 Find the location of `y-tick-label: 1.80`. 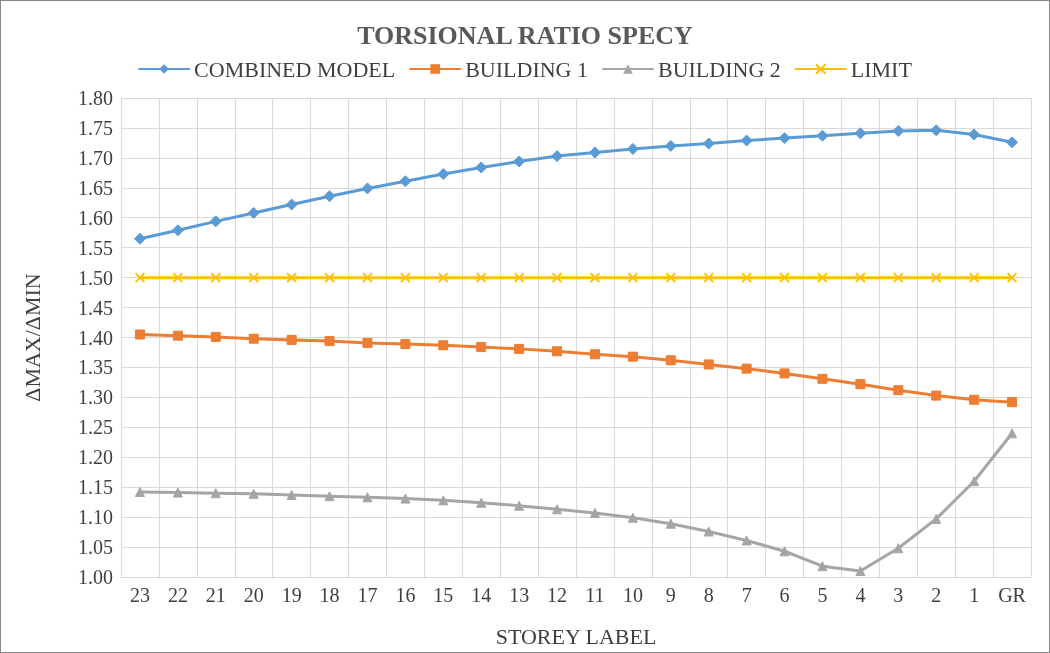

y-tick-label: 1.80 is located at coordinates (95, 98).